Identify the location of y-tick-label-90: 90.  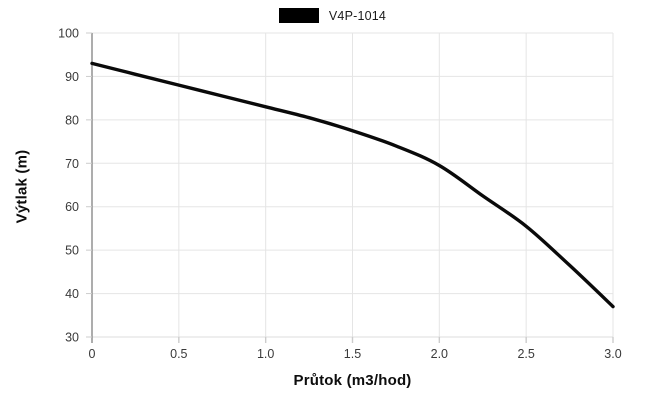
(72, 77).